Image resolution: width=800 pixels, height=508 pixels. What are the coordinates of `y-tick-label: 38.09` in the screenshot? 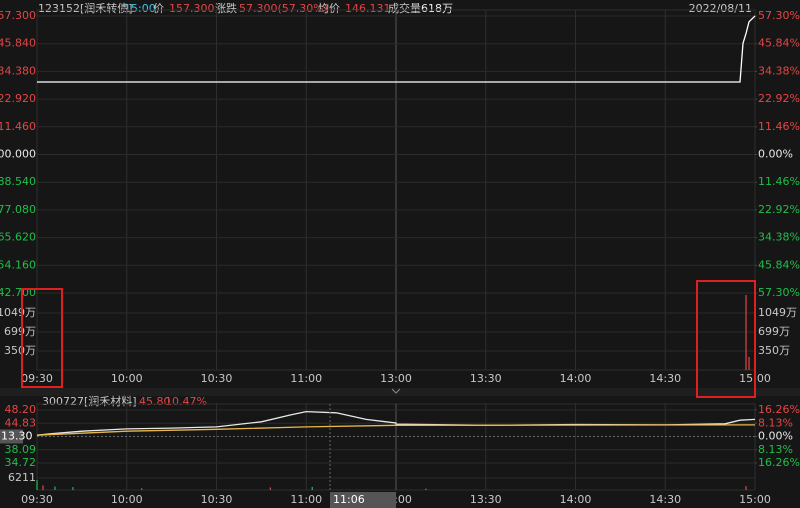 It's located at (21, 449).